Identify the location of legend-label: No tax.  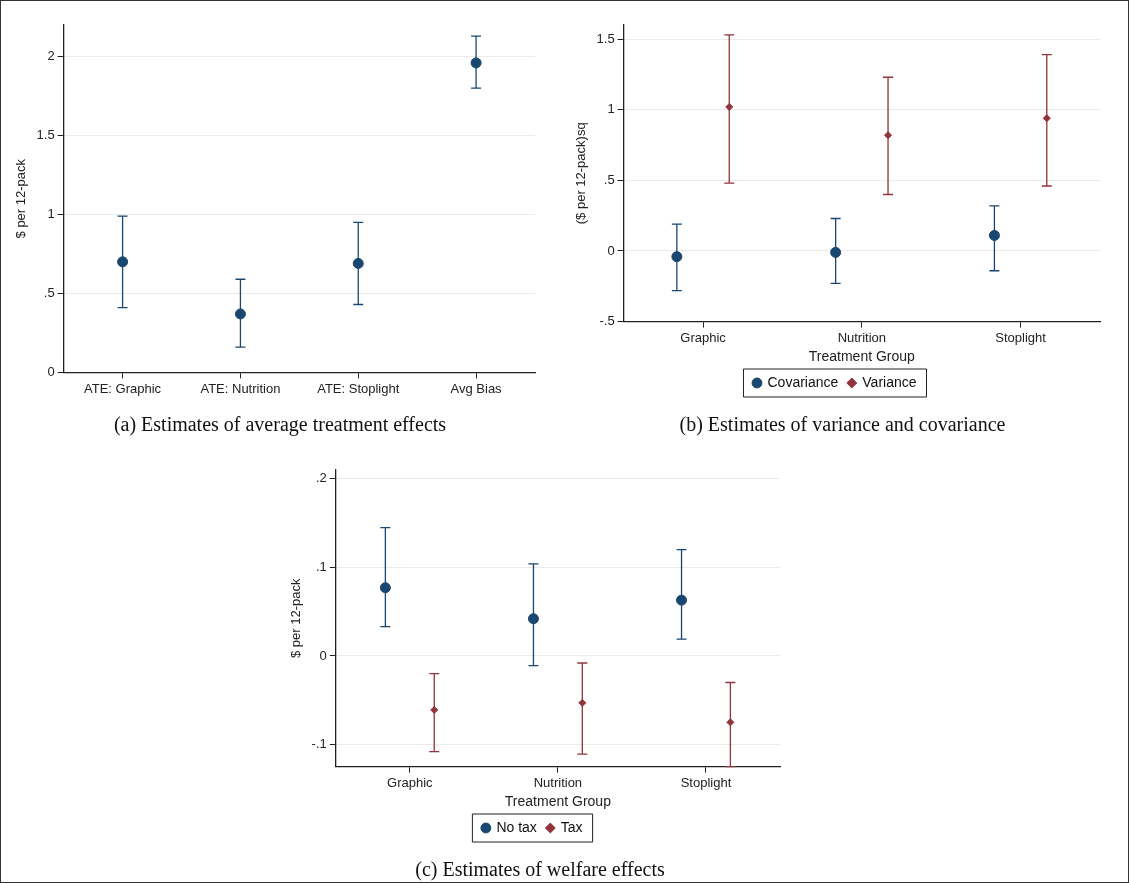
(516, 826).